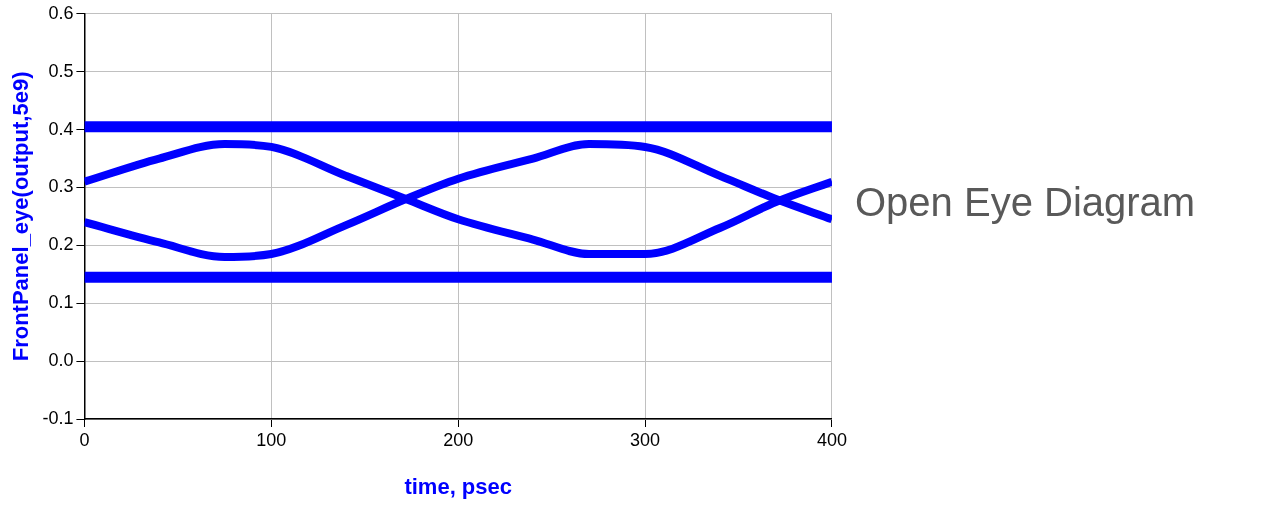  What do you see at coordinates (832, 439) in the screenshot?
I see `x-tick-label: 400` at bounding box center [832, 439].